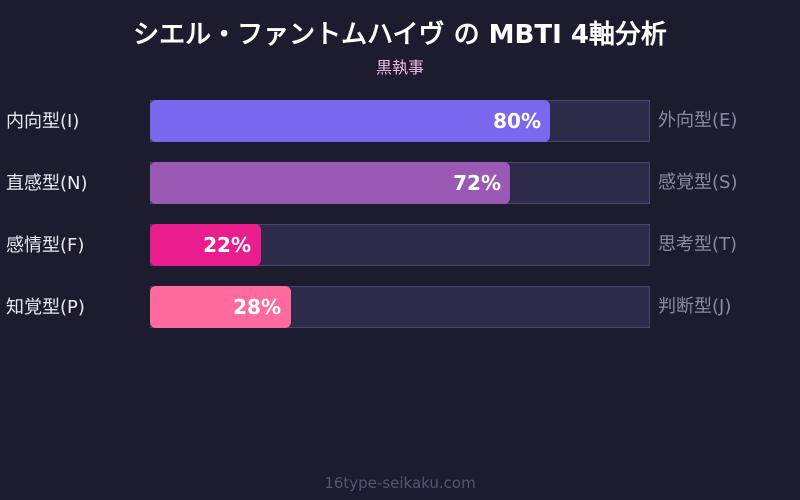  Describe the element at coordinates (400, 308) in the screenshot. I see `axis-row-pj: 知覚型(P) 28% 判断型(J)` at that location.